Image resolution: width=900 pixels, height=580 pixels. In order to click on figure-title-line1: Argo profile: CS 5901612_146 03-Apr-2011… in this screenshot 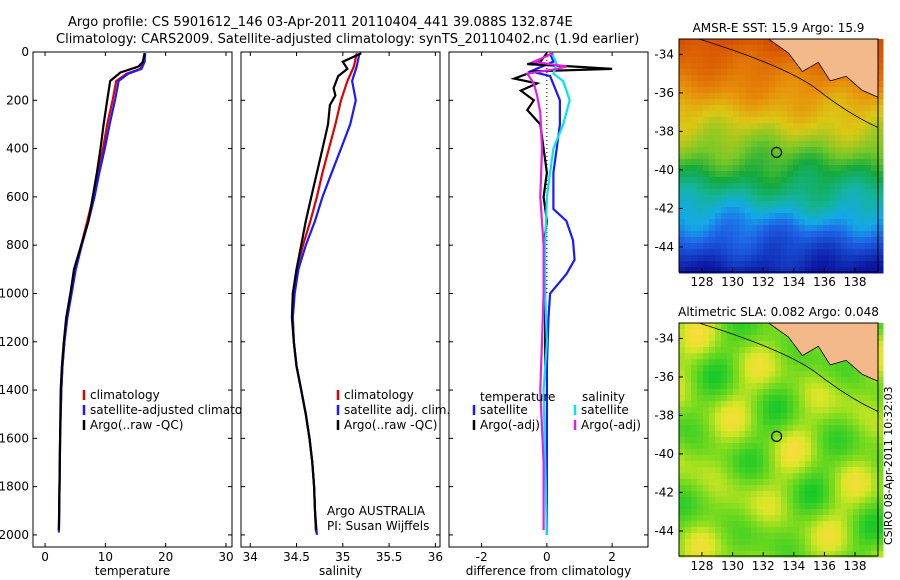, I will do `click(320, 22)`.